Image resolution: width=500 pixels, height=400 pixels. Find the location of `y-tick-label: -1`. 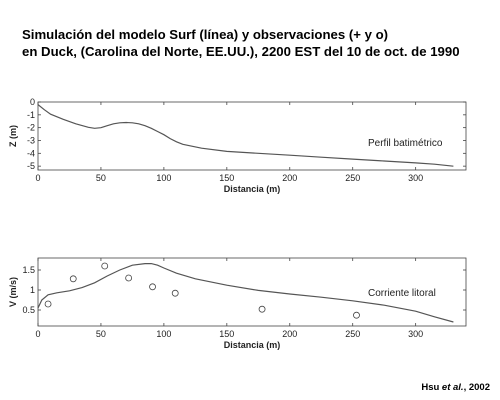

y-tick-label: -1 is located at coordinates (31, 115).